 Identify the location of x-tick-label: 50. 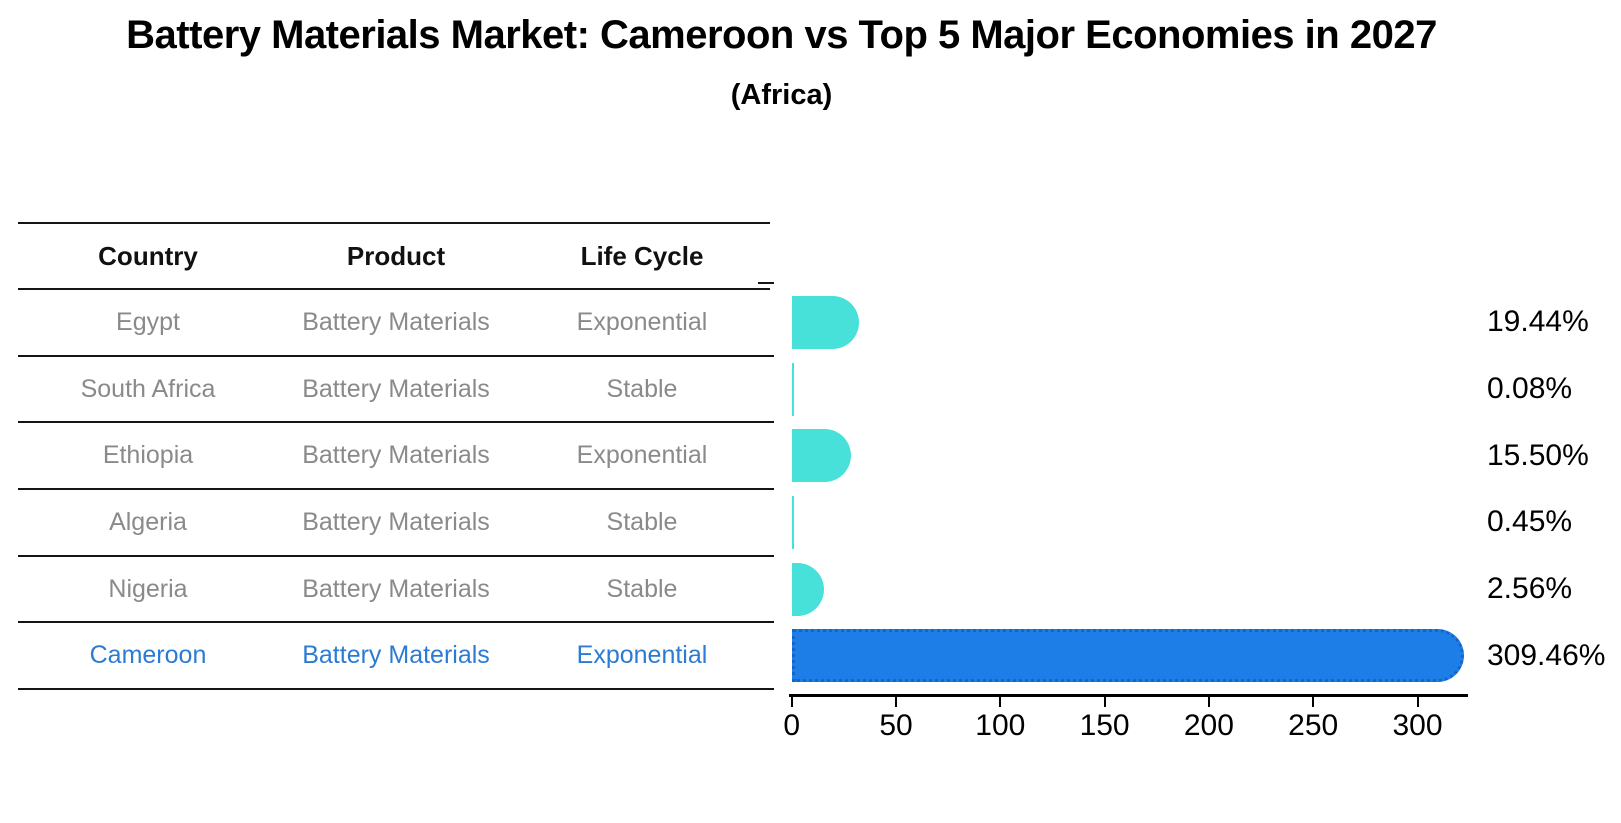
(896, 725).